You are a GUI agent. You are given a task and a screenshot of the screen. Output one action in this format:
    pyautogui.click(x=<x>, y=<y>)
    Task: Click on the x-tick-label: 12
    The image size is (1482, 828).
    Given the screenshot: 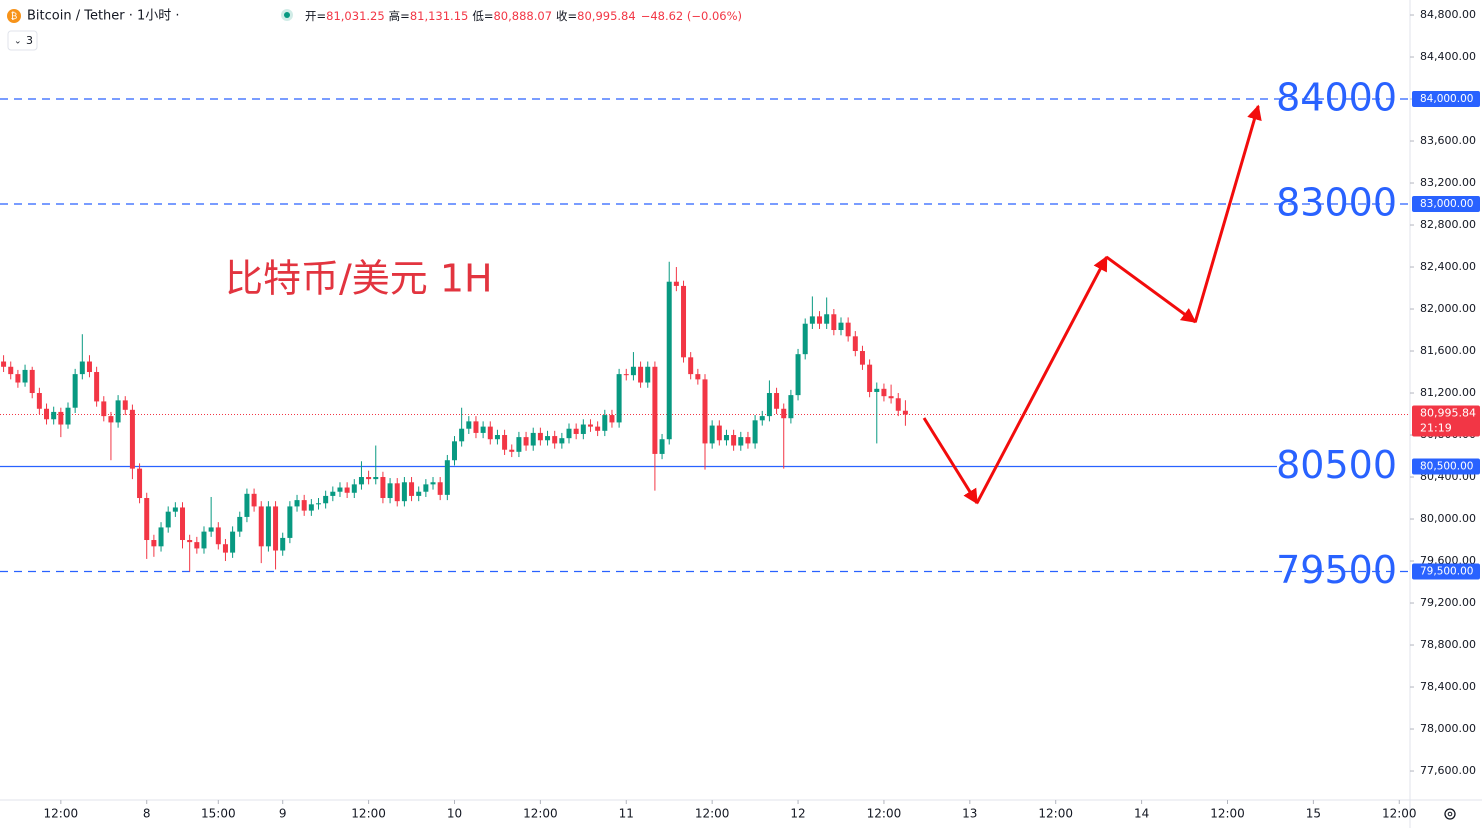 What is the action you would take?
    pyautogui.click(x=797, y=814)
    